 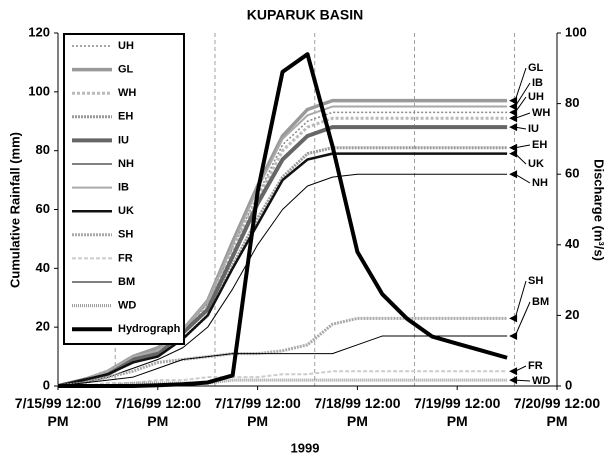 I want to click on annotation: GL, so click(x=536, y=68).